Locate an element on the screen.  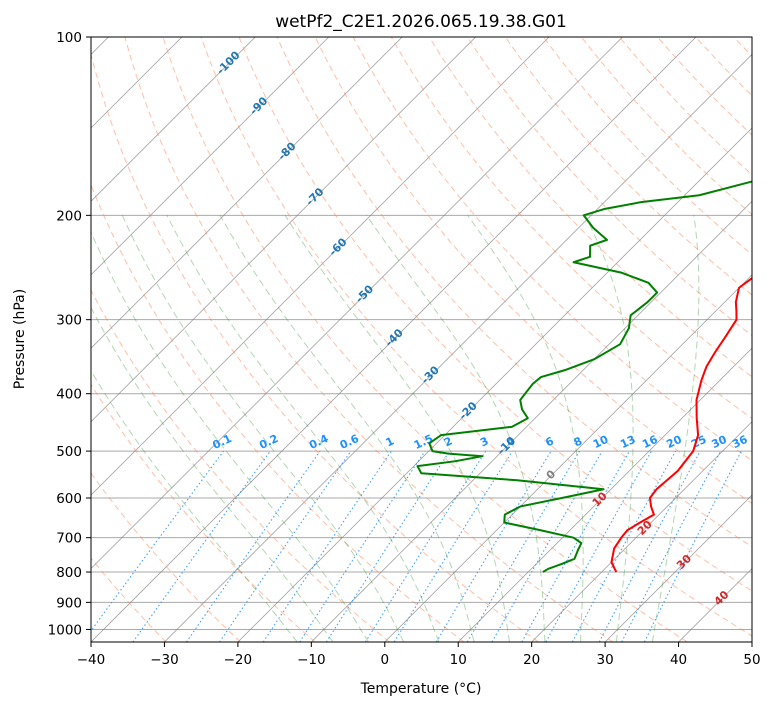
mixing-ratio-label: 13 is located at coordinates (627, 442).